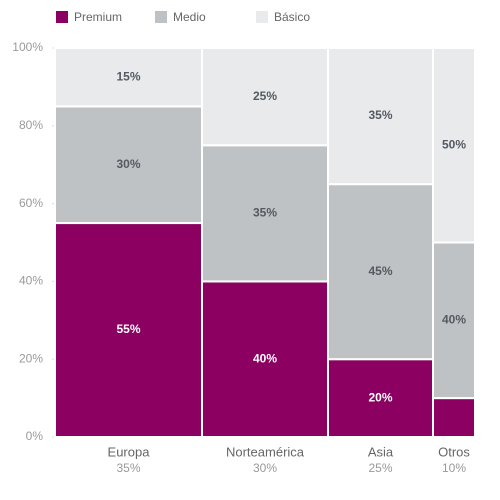 This screenshot has width=500, height=500. I want to click on x-tick-label: Asia, so click(381, 451).